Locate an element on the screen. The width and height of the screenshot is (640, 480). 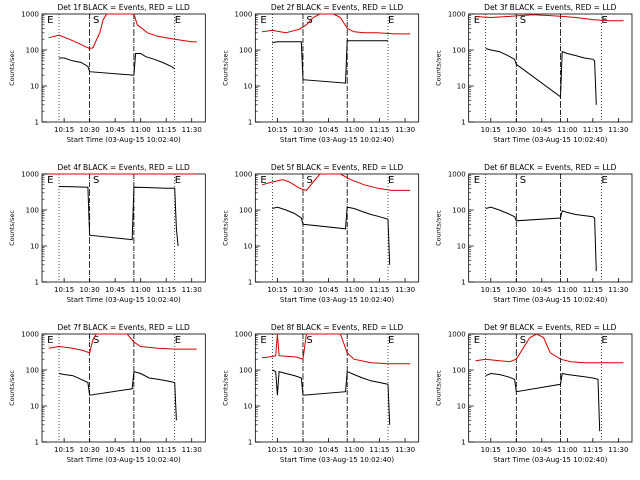
panel-title: Det 8f BLACK = Events, RED = LLD is located at coordinates (337, 327).